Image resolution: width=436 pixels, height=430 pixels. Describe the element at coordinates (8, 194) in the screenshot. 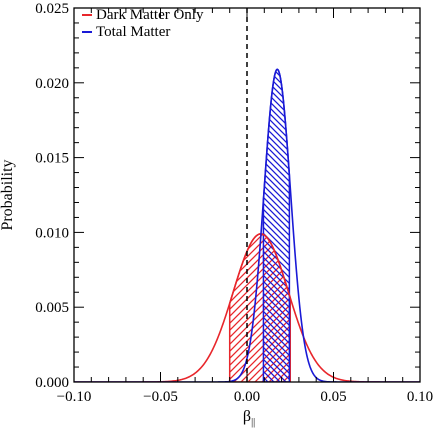

I see `y-axis-label: Probability` at that location.